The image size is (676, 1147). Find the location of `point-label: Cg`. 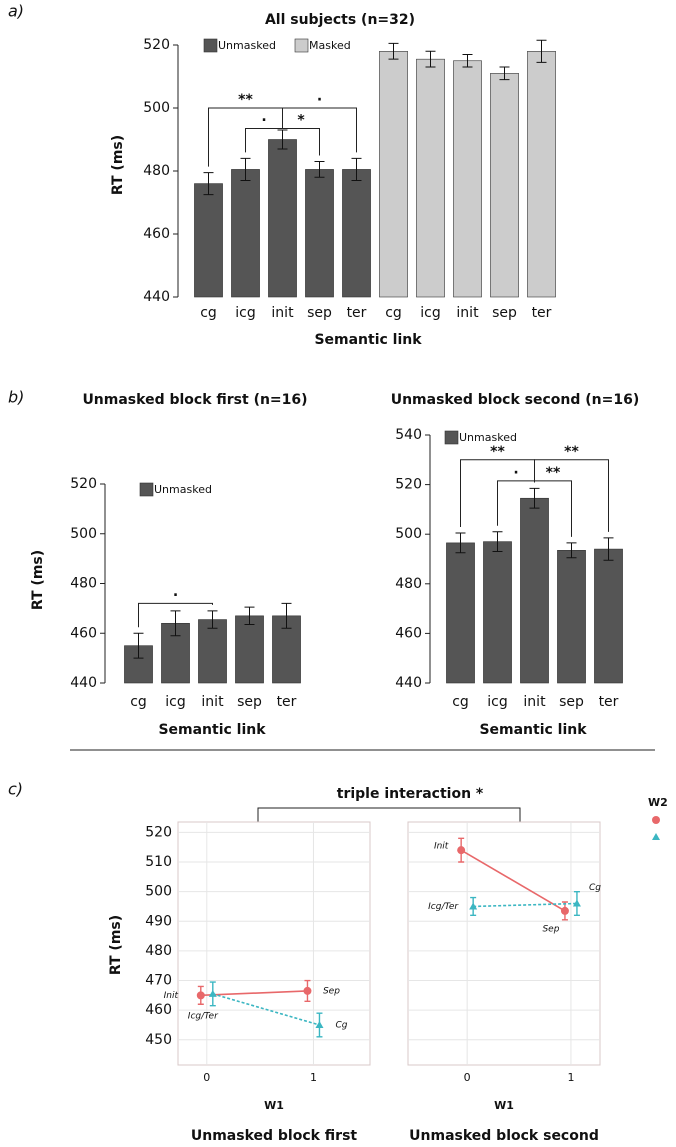

point-label: Cg is located at coordinates (341, 1025).